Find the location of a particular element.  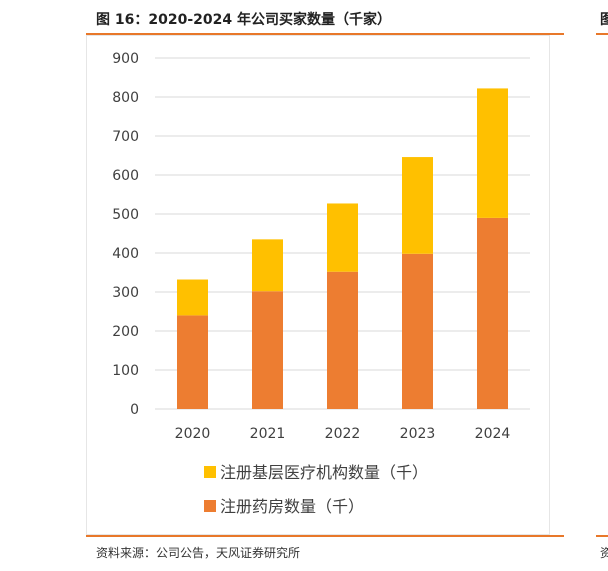

y-tick-label: 400 is located at coordinates (125, 254).